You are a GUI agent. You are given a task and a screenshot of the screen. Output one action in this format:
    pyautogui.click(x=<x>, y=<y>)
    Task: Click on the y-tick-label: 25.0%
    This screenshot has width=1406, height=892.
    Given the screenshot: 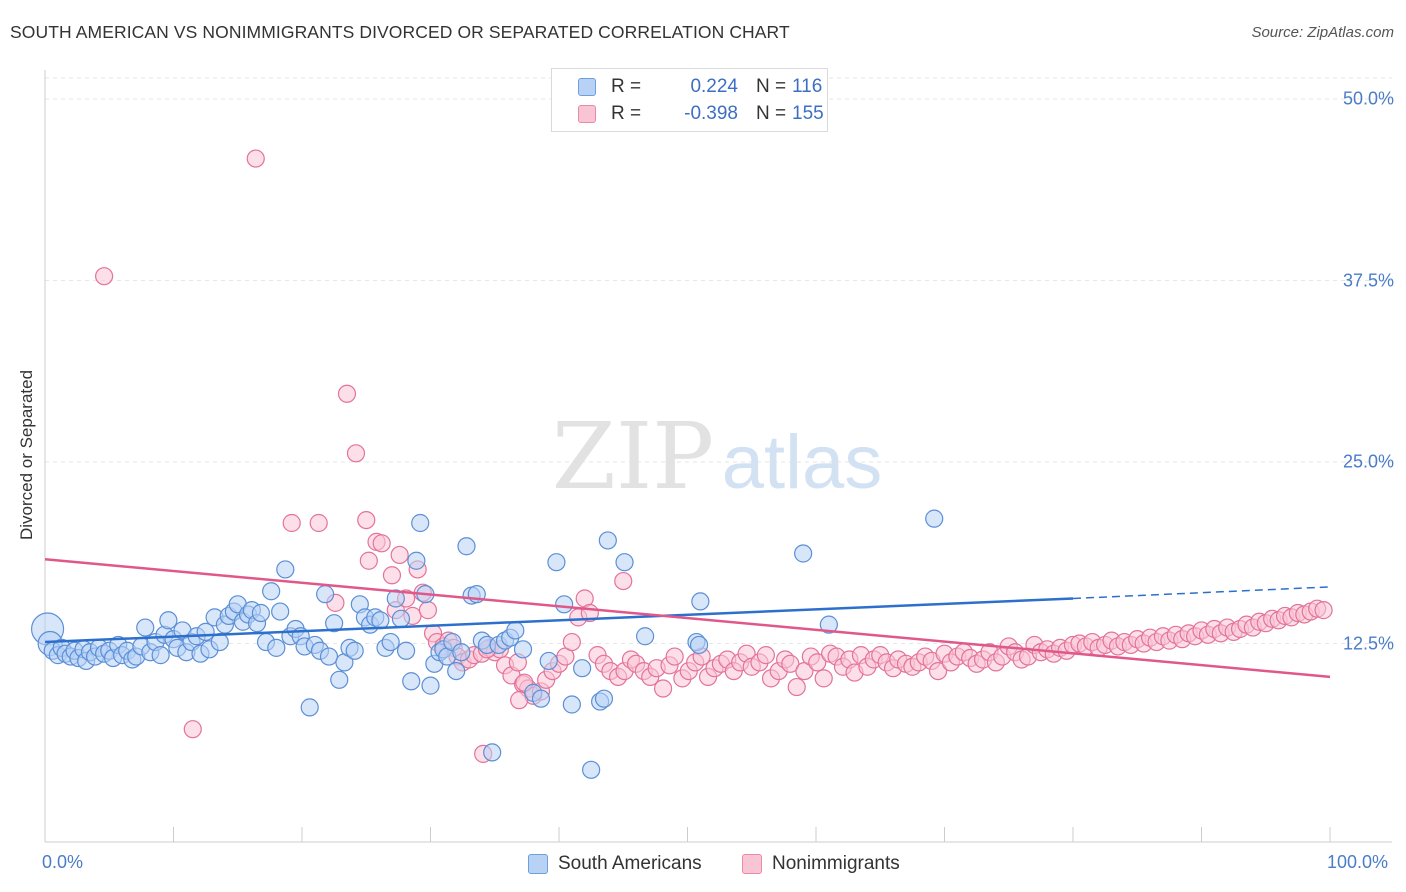 What is the action you would take?
    pyautogui.click(x=1368, y=461)
    